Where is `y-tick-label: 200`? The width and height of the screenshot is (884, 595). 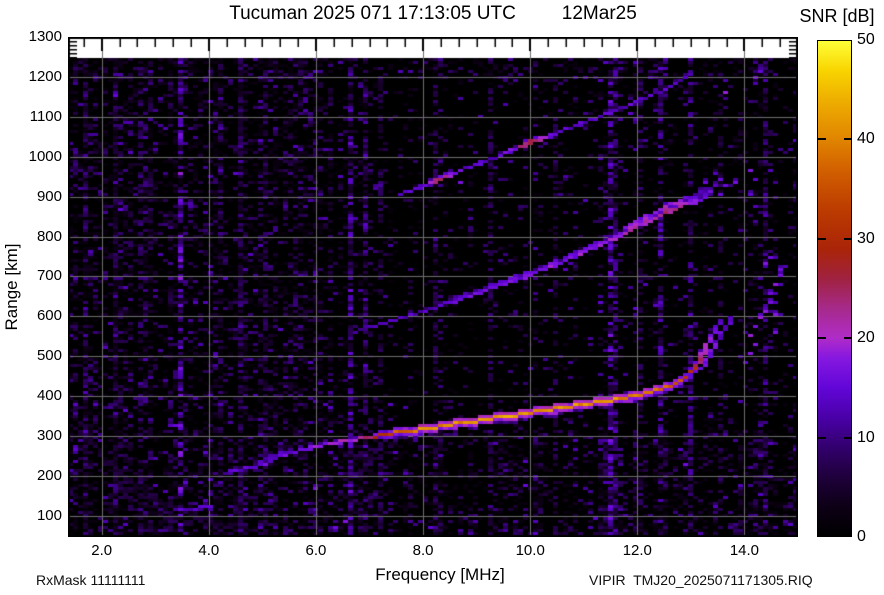
y-tick-label: 200 is located at coordinates (49, 475).